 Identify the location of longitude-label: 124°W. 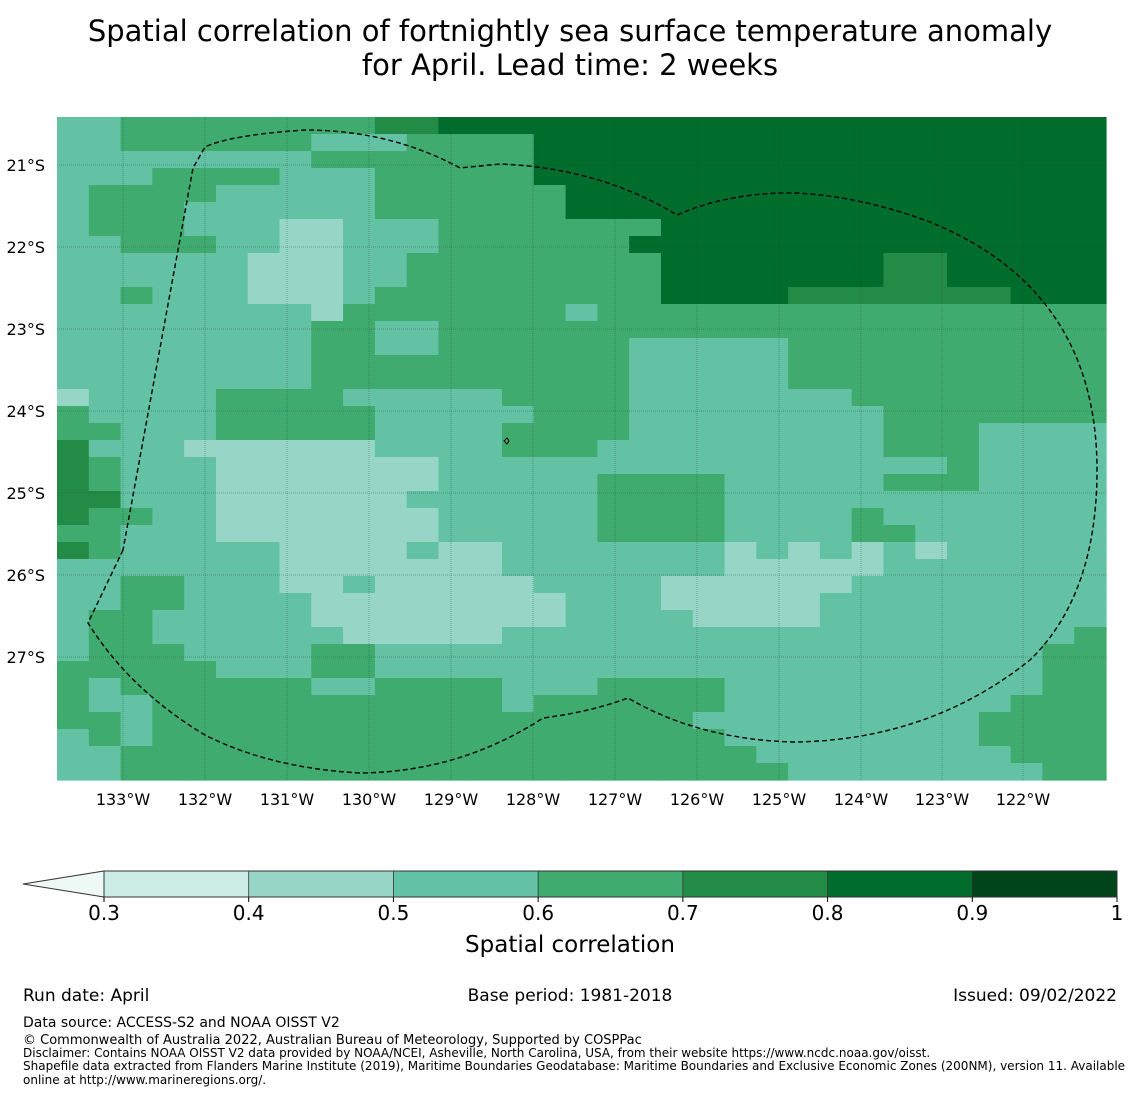
(861, 799).